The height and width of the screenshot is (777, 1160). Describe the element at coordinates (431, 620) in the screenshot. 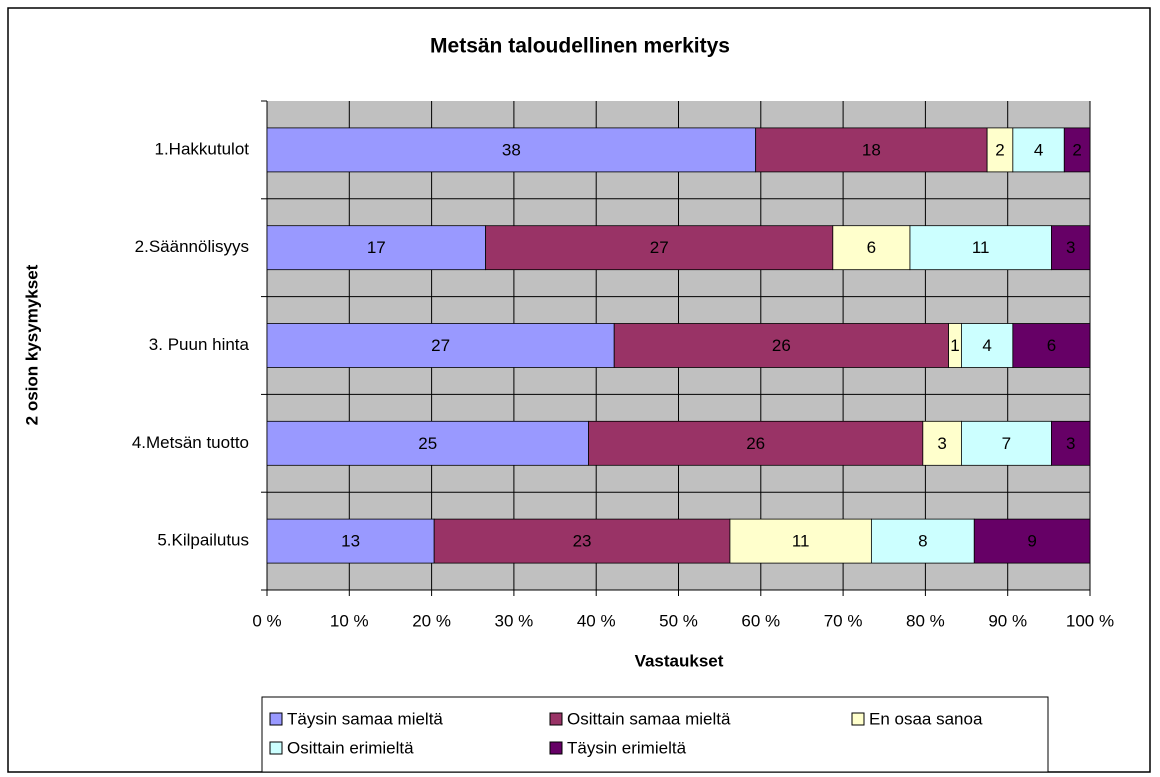

I see `x-tick-label: 20 %` at that location.